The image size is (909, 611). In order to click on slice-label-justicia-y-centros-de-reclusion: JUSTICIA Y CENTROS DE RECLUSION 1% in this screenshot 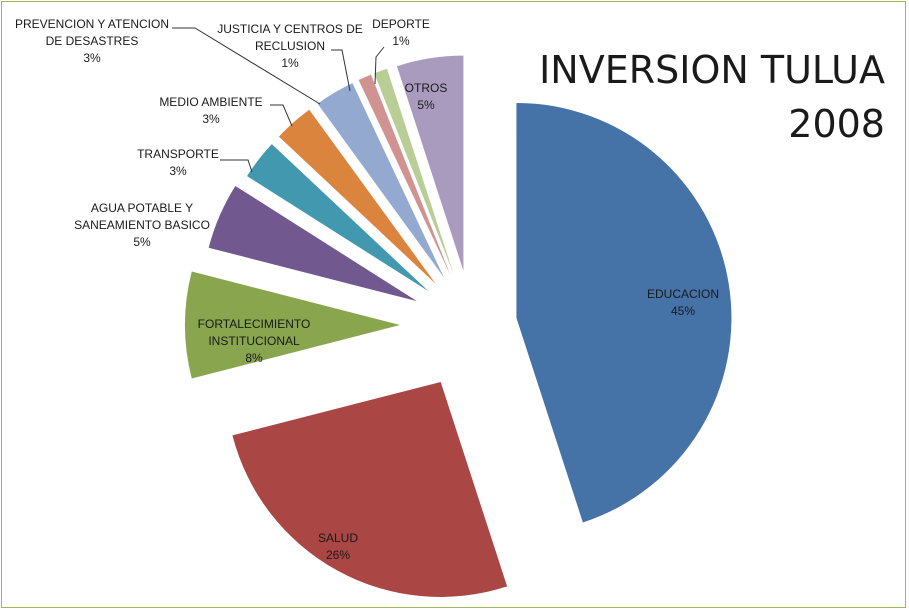, I will do `click(290, 46)`.